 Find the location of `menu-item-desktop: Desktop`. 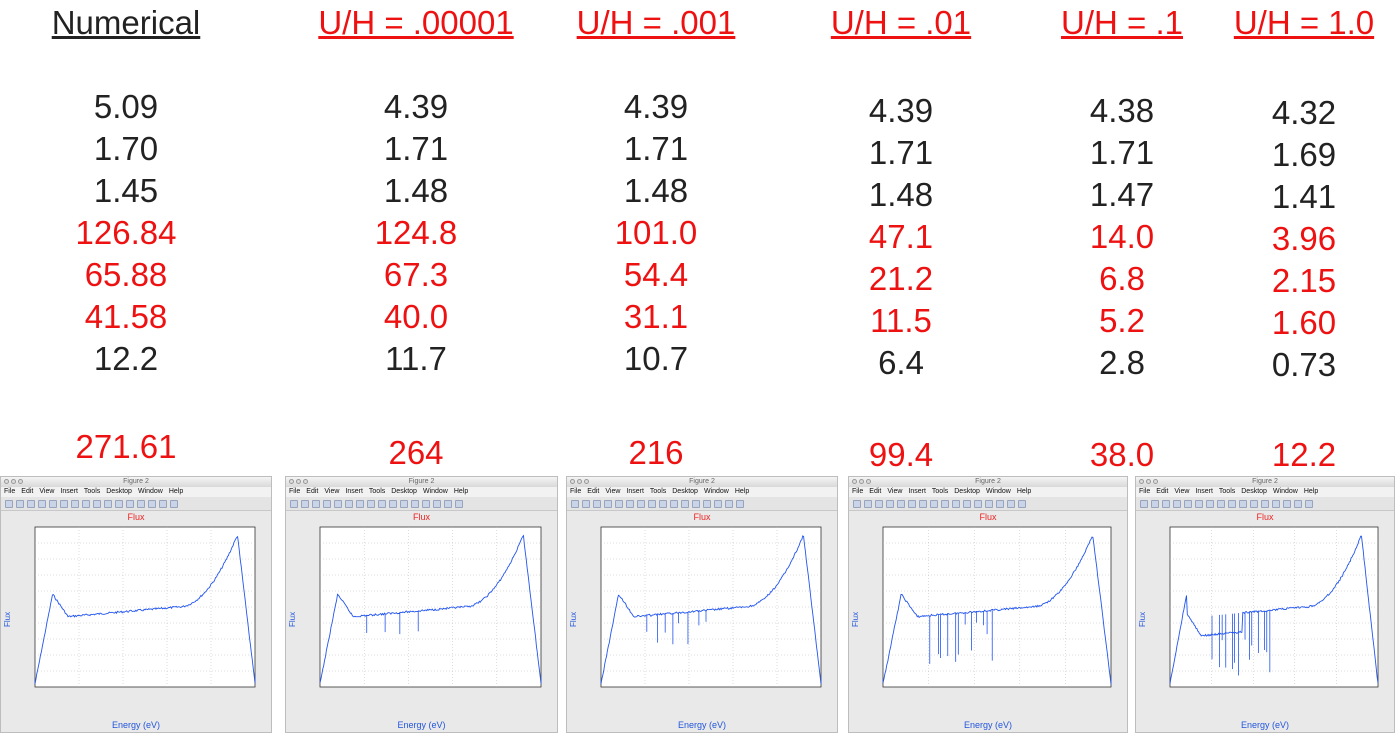

menu-item-desktop: Desktop is located at coordinates (967, 491).